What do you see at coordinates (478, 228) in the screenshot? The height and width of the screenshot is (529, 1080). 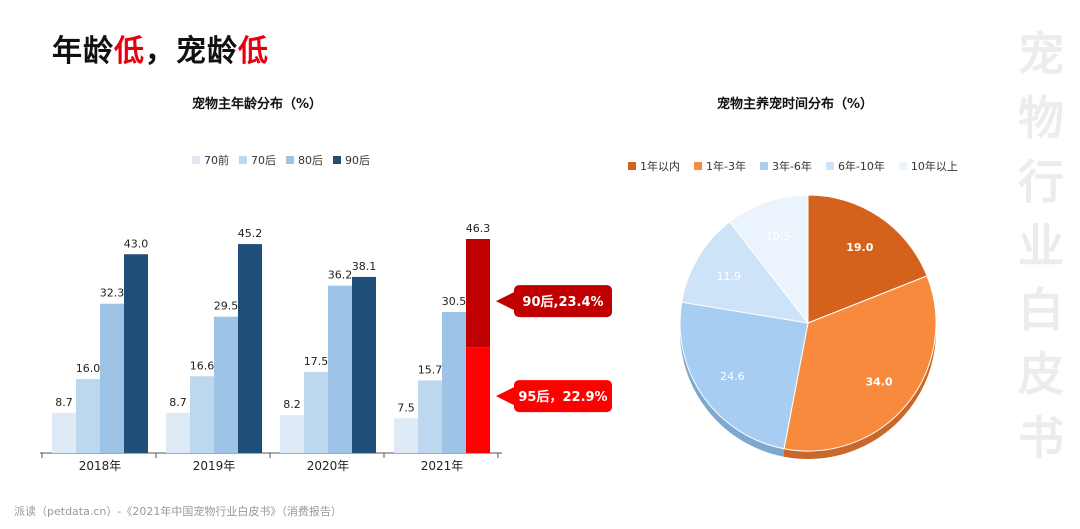 I see `bar-value-label: 46.3` at bounding box center [478, 228].